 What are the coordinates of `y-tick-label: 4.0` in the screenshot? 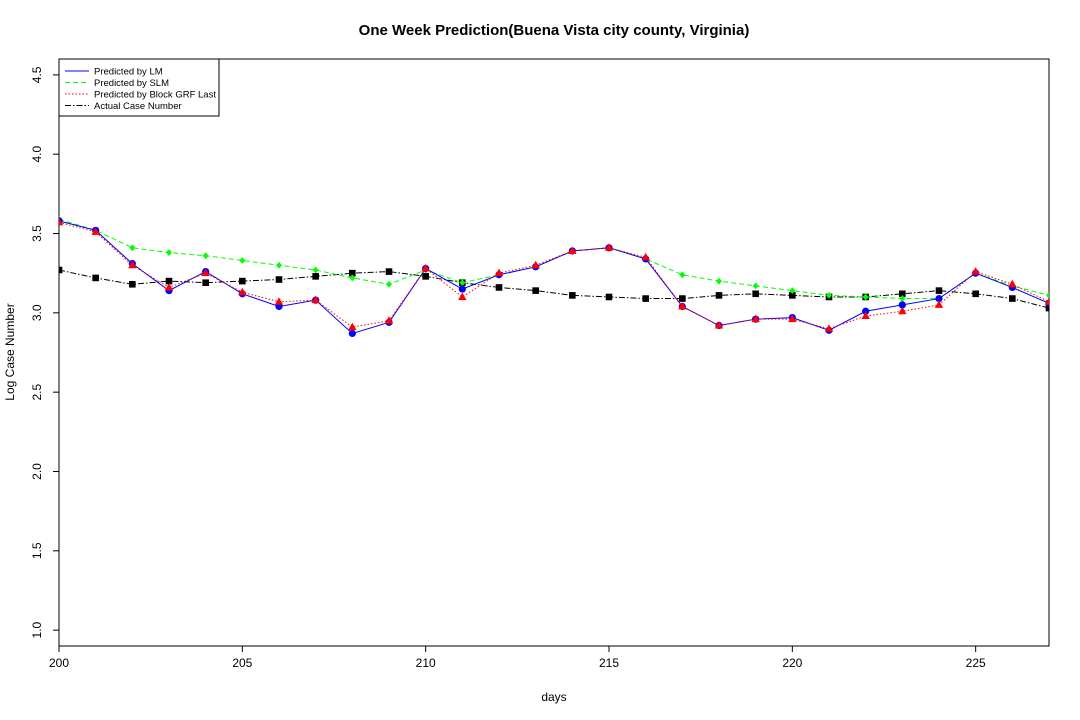 It's located at (37, 154).